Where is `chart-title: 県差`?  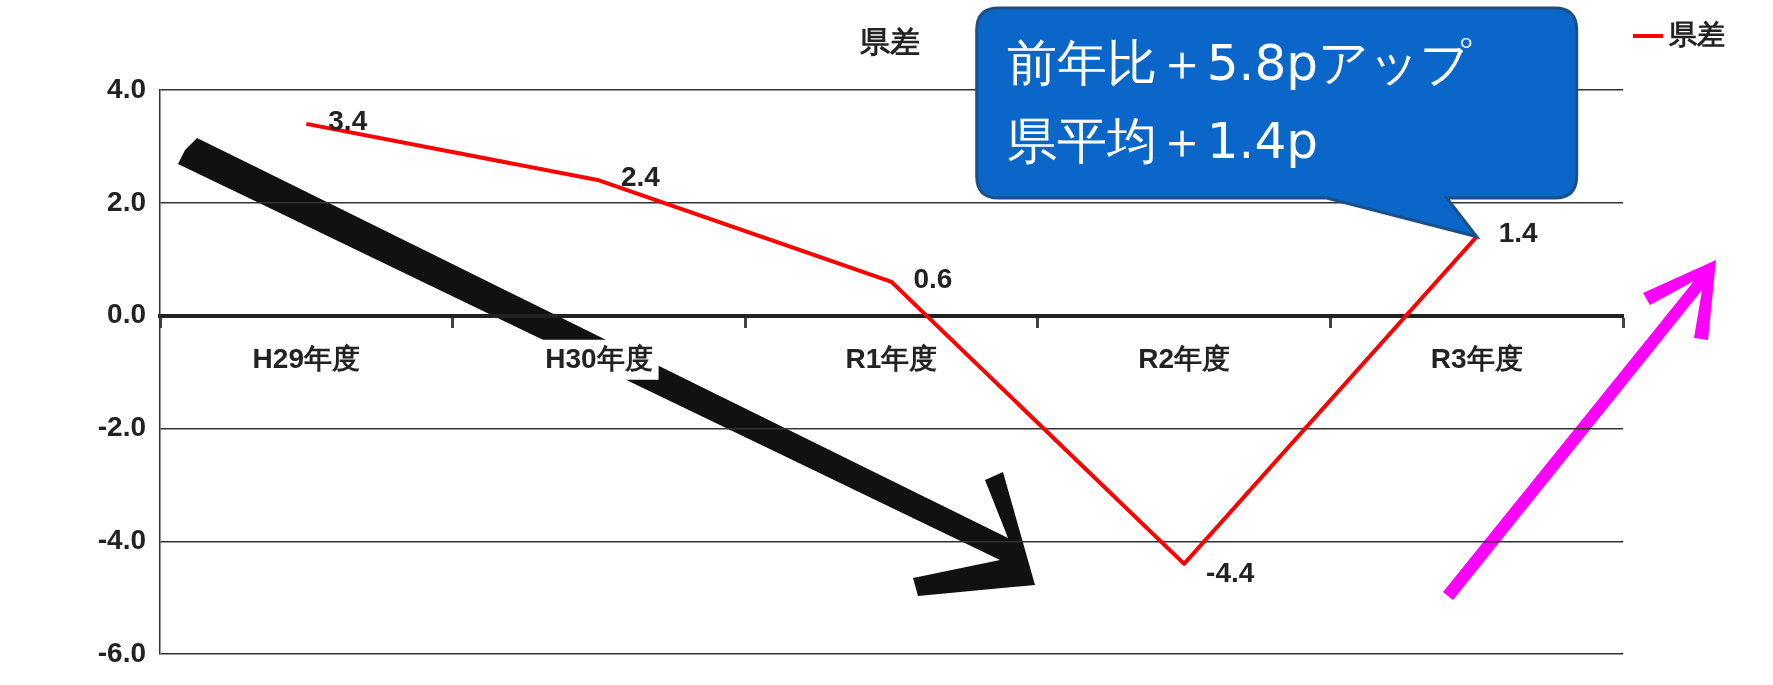 chart-title: 県差 is located at coordinates (890, 42).